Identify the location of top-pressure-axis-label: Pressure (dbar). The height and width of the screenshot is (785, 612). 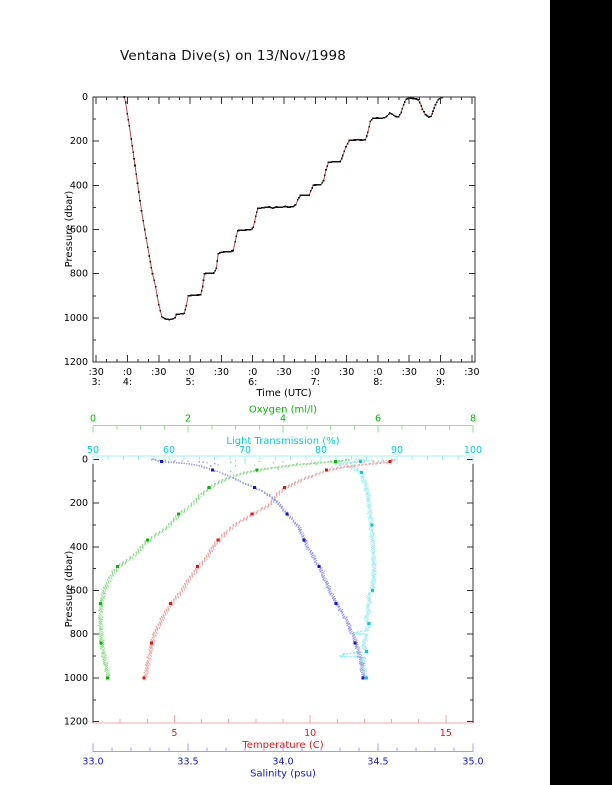
(69, 229).